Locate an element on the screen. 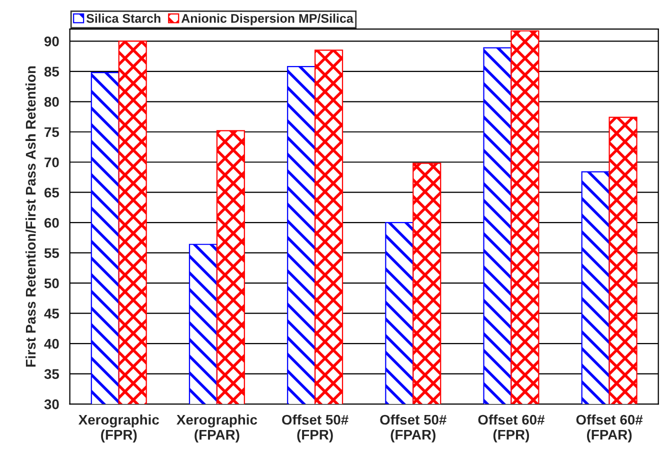  x-tick-label: Xerographic (FPR) is located at coordinates (118, 428).